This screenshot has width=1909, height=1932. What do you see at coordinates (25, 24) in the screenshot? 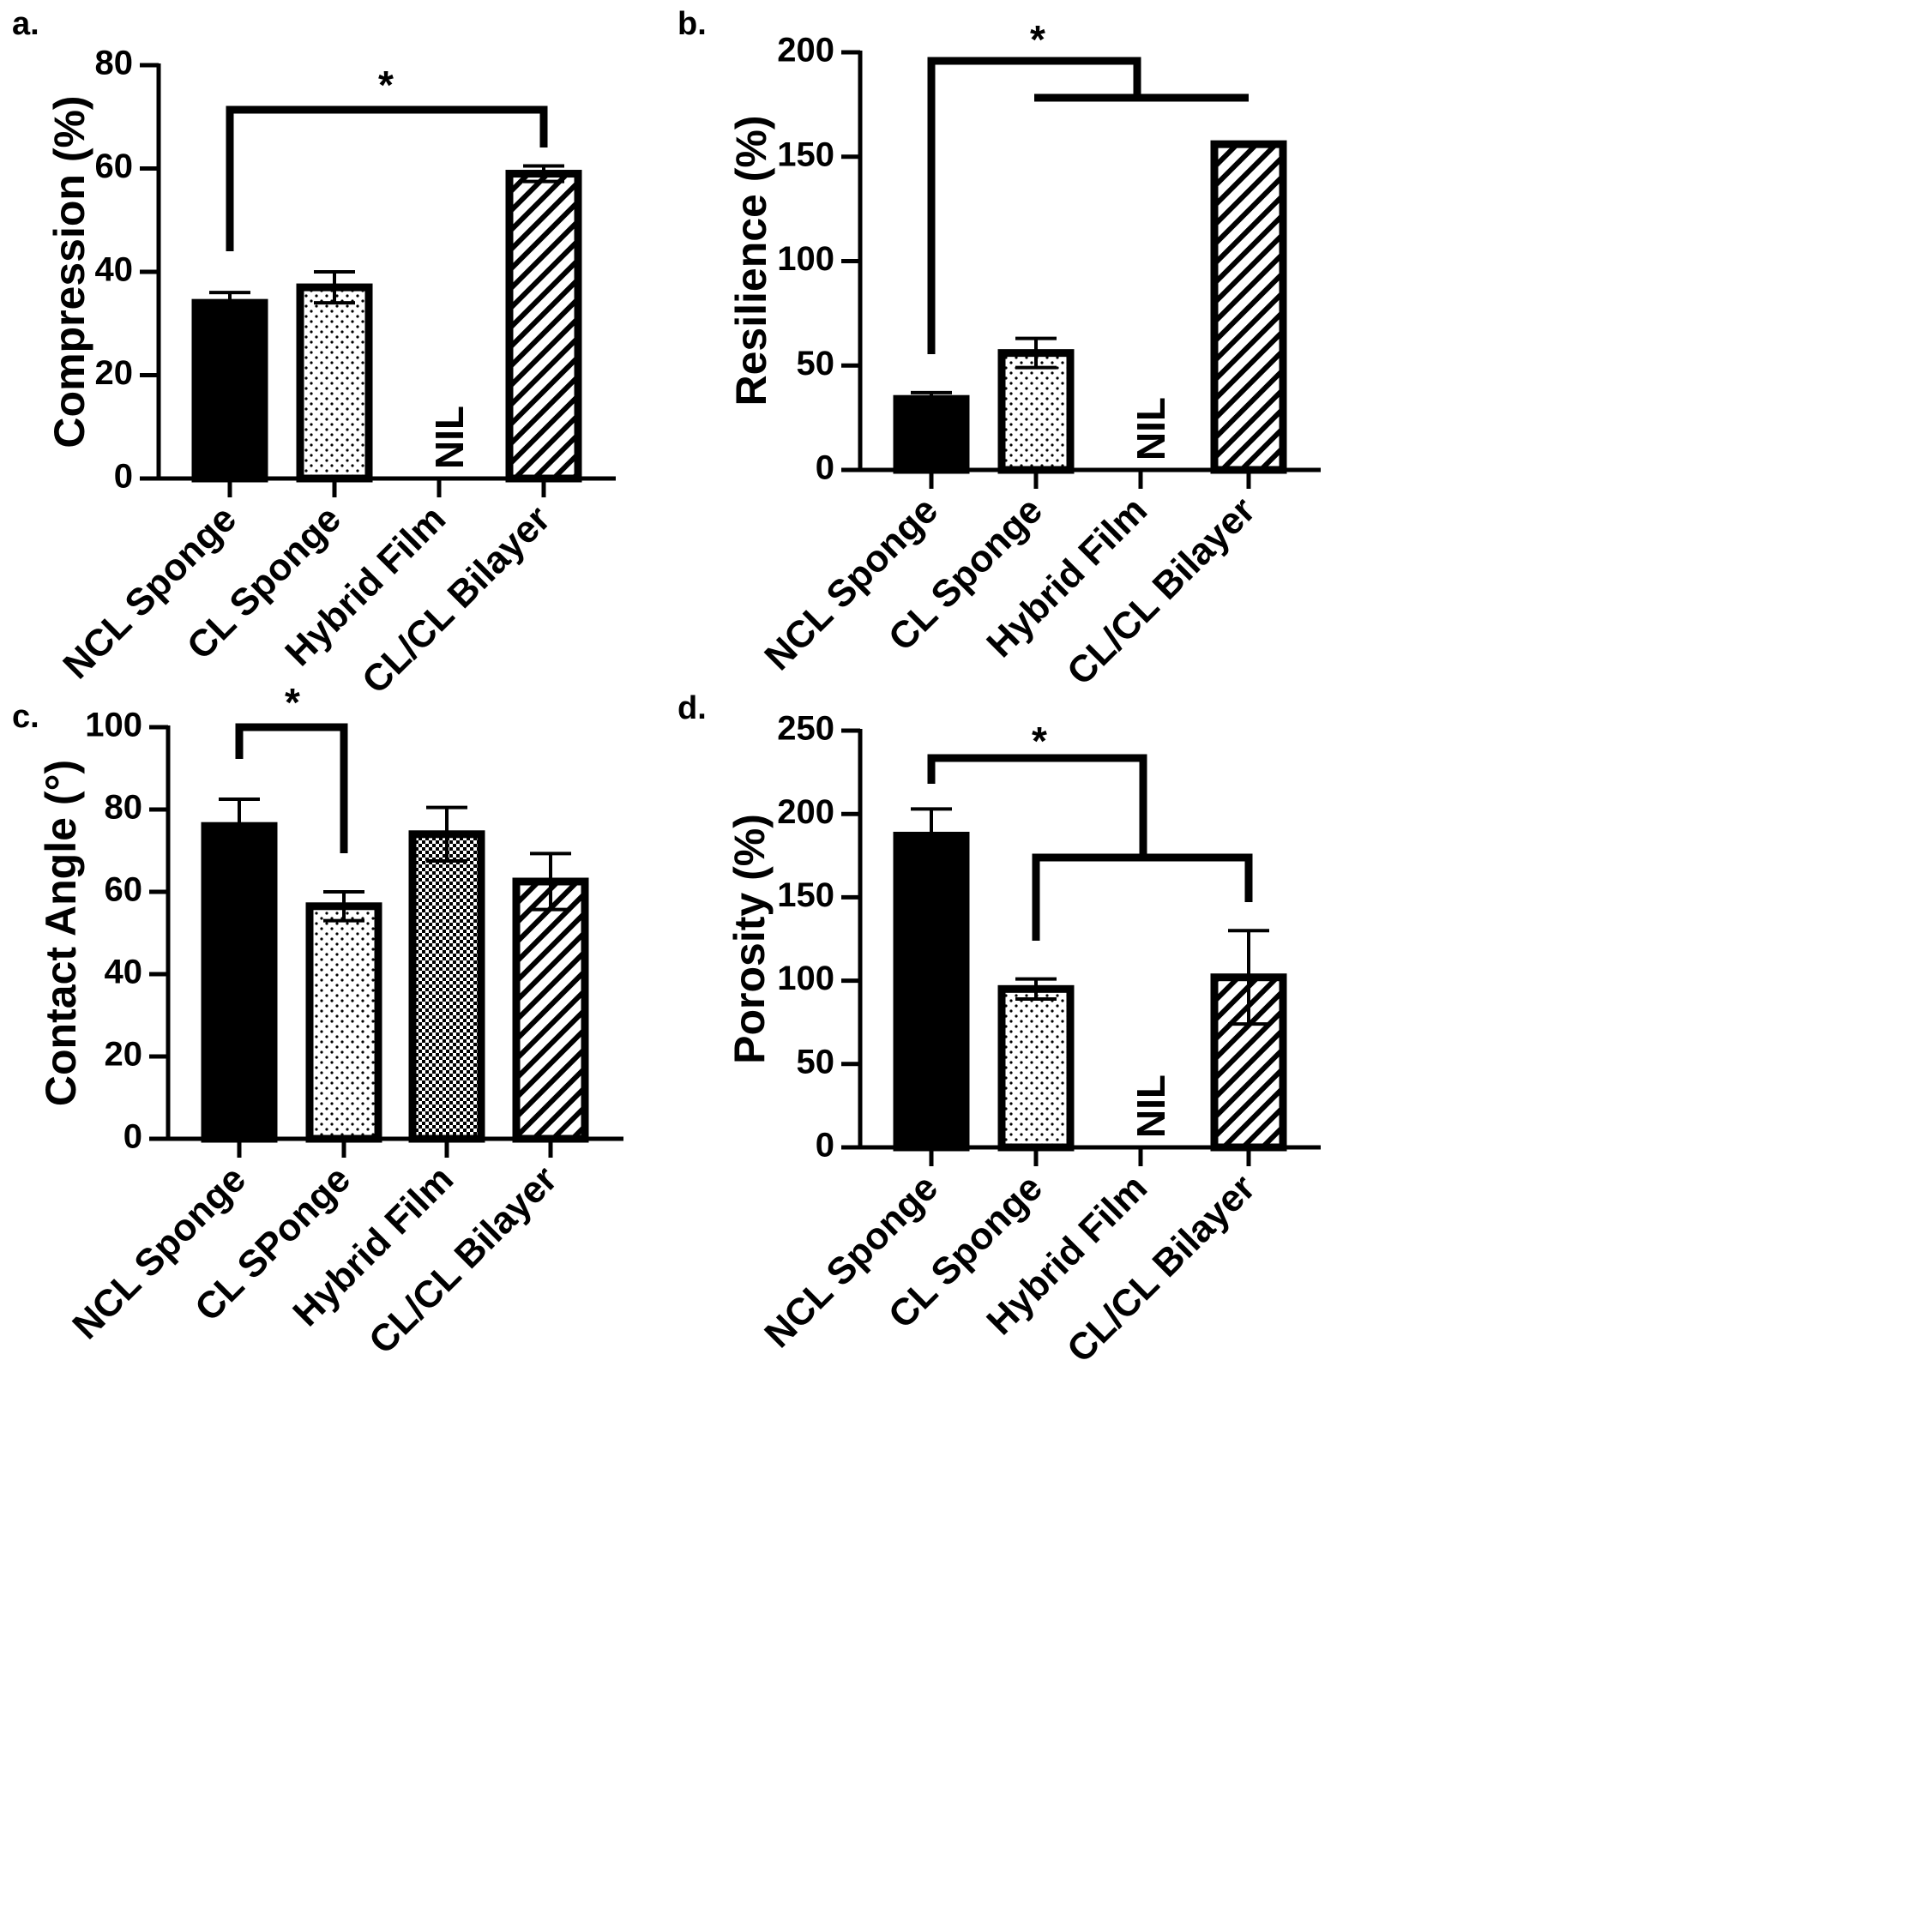
I see `panel-label: a.` at bounding box center [25, 24].